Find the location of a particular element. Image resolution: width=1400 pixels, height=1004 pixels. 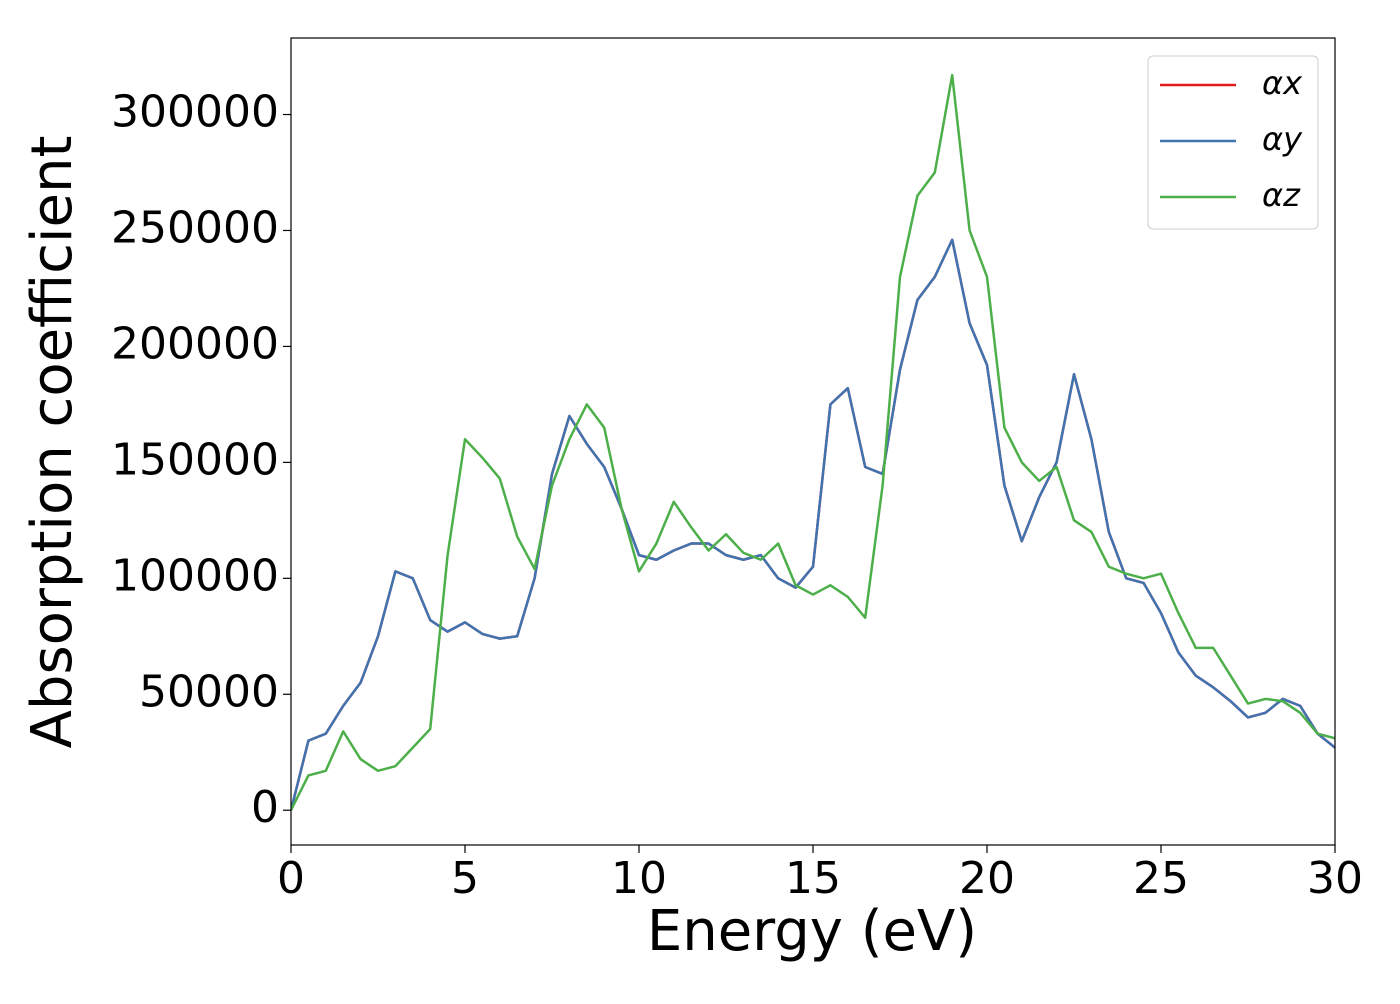

legend-label: αy is located at coordinates (1282, 139).